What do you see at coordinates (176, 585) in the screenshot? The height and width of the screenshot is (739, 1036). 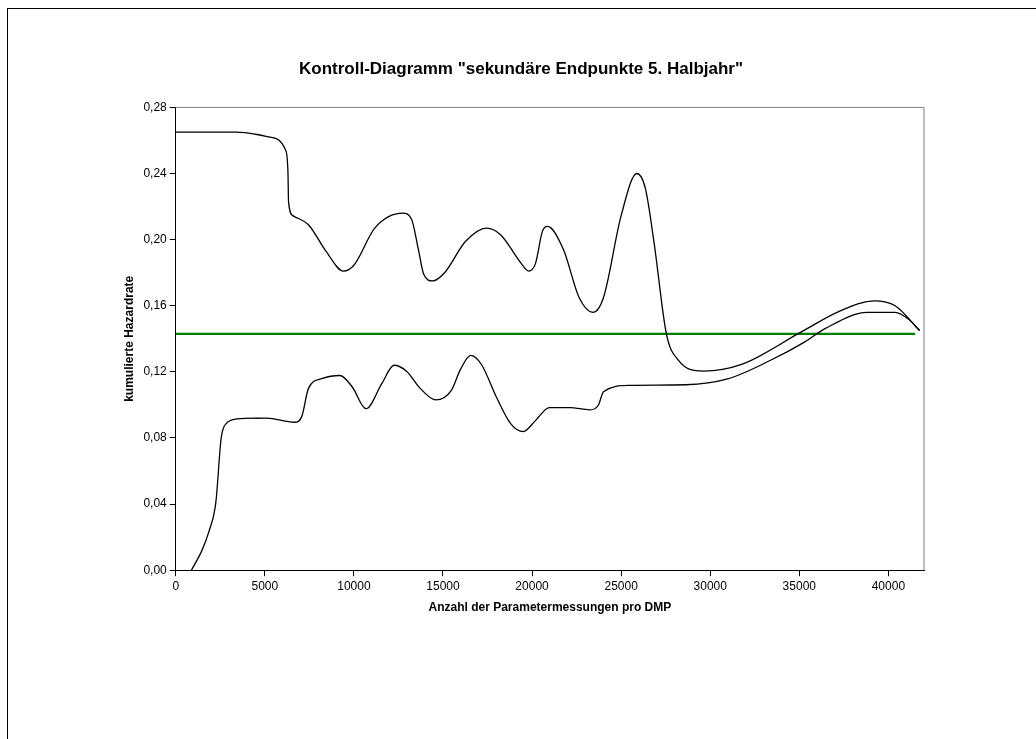 I see `x-tick-label: 0` at bounding box center [176, 585].